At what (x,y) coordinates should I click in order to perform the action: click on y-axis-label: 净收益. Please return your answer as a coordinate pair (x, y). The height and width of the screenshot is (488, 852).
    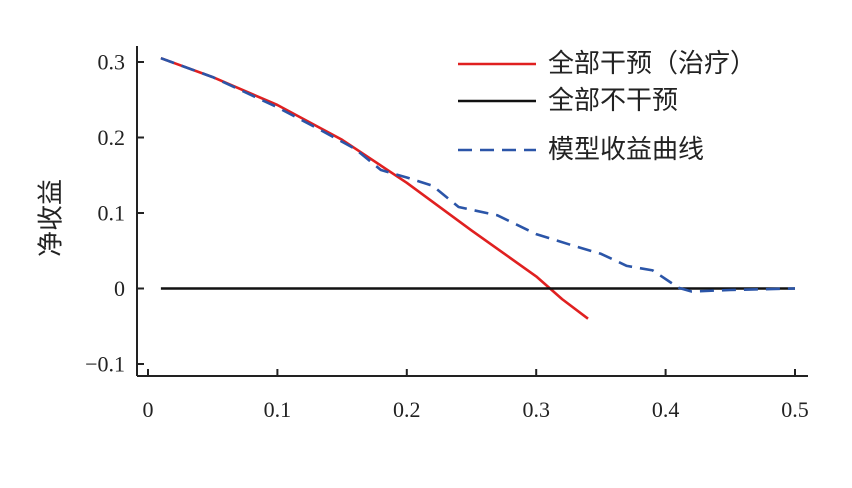
    Looking at the image, I should click on (52, 218).